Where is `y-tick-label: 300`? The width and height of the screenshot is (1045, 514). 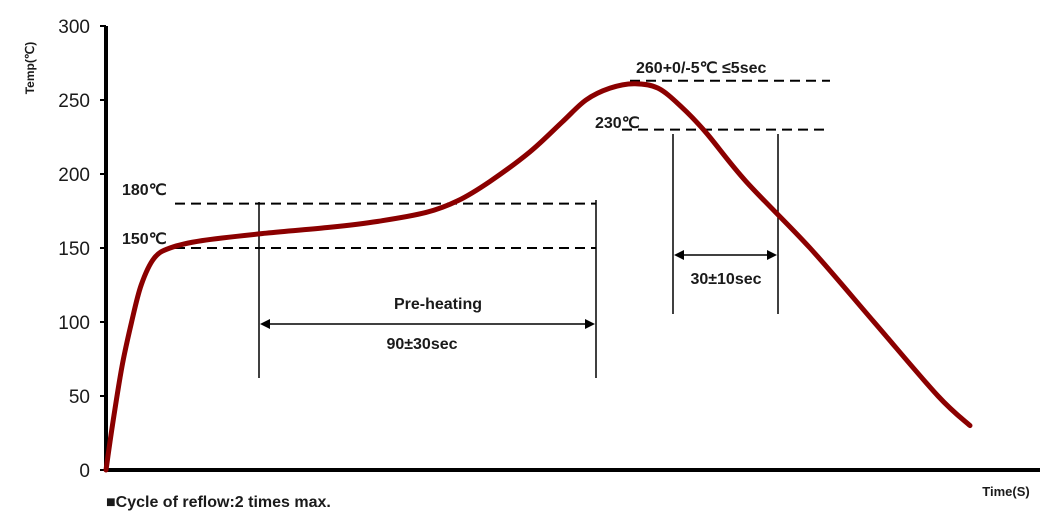 y-tick-label: 300 is located at coordinates (74, 27).